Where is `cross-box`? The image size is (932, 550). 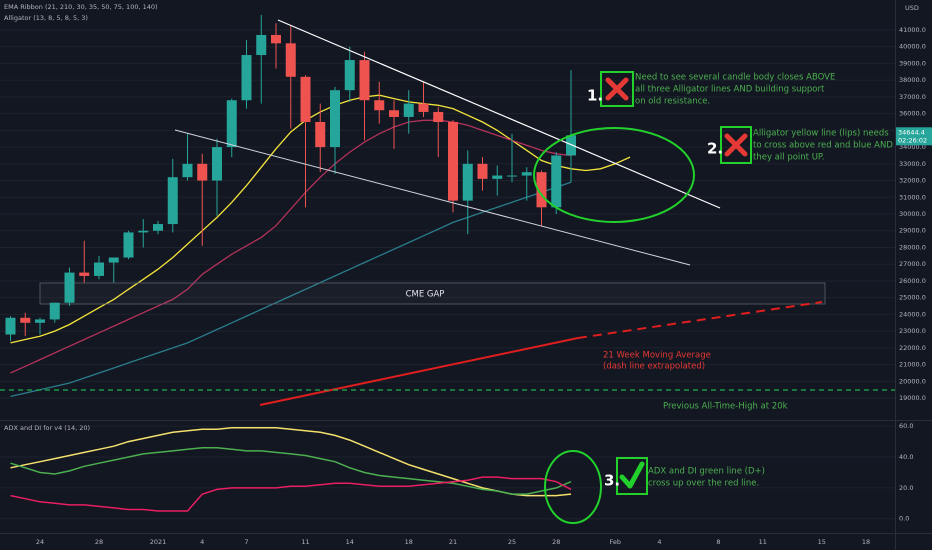
cross-box is located at coordinates (736, 145).